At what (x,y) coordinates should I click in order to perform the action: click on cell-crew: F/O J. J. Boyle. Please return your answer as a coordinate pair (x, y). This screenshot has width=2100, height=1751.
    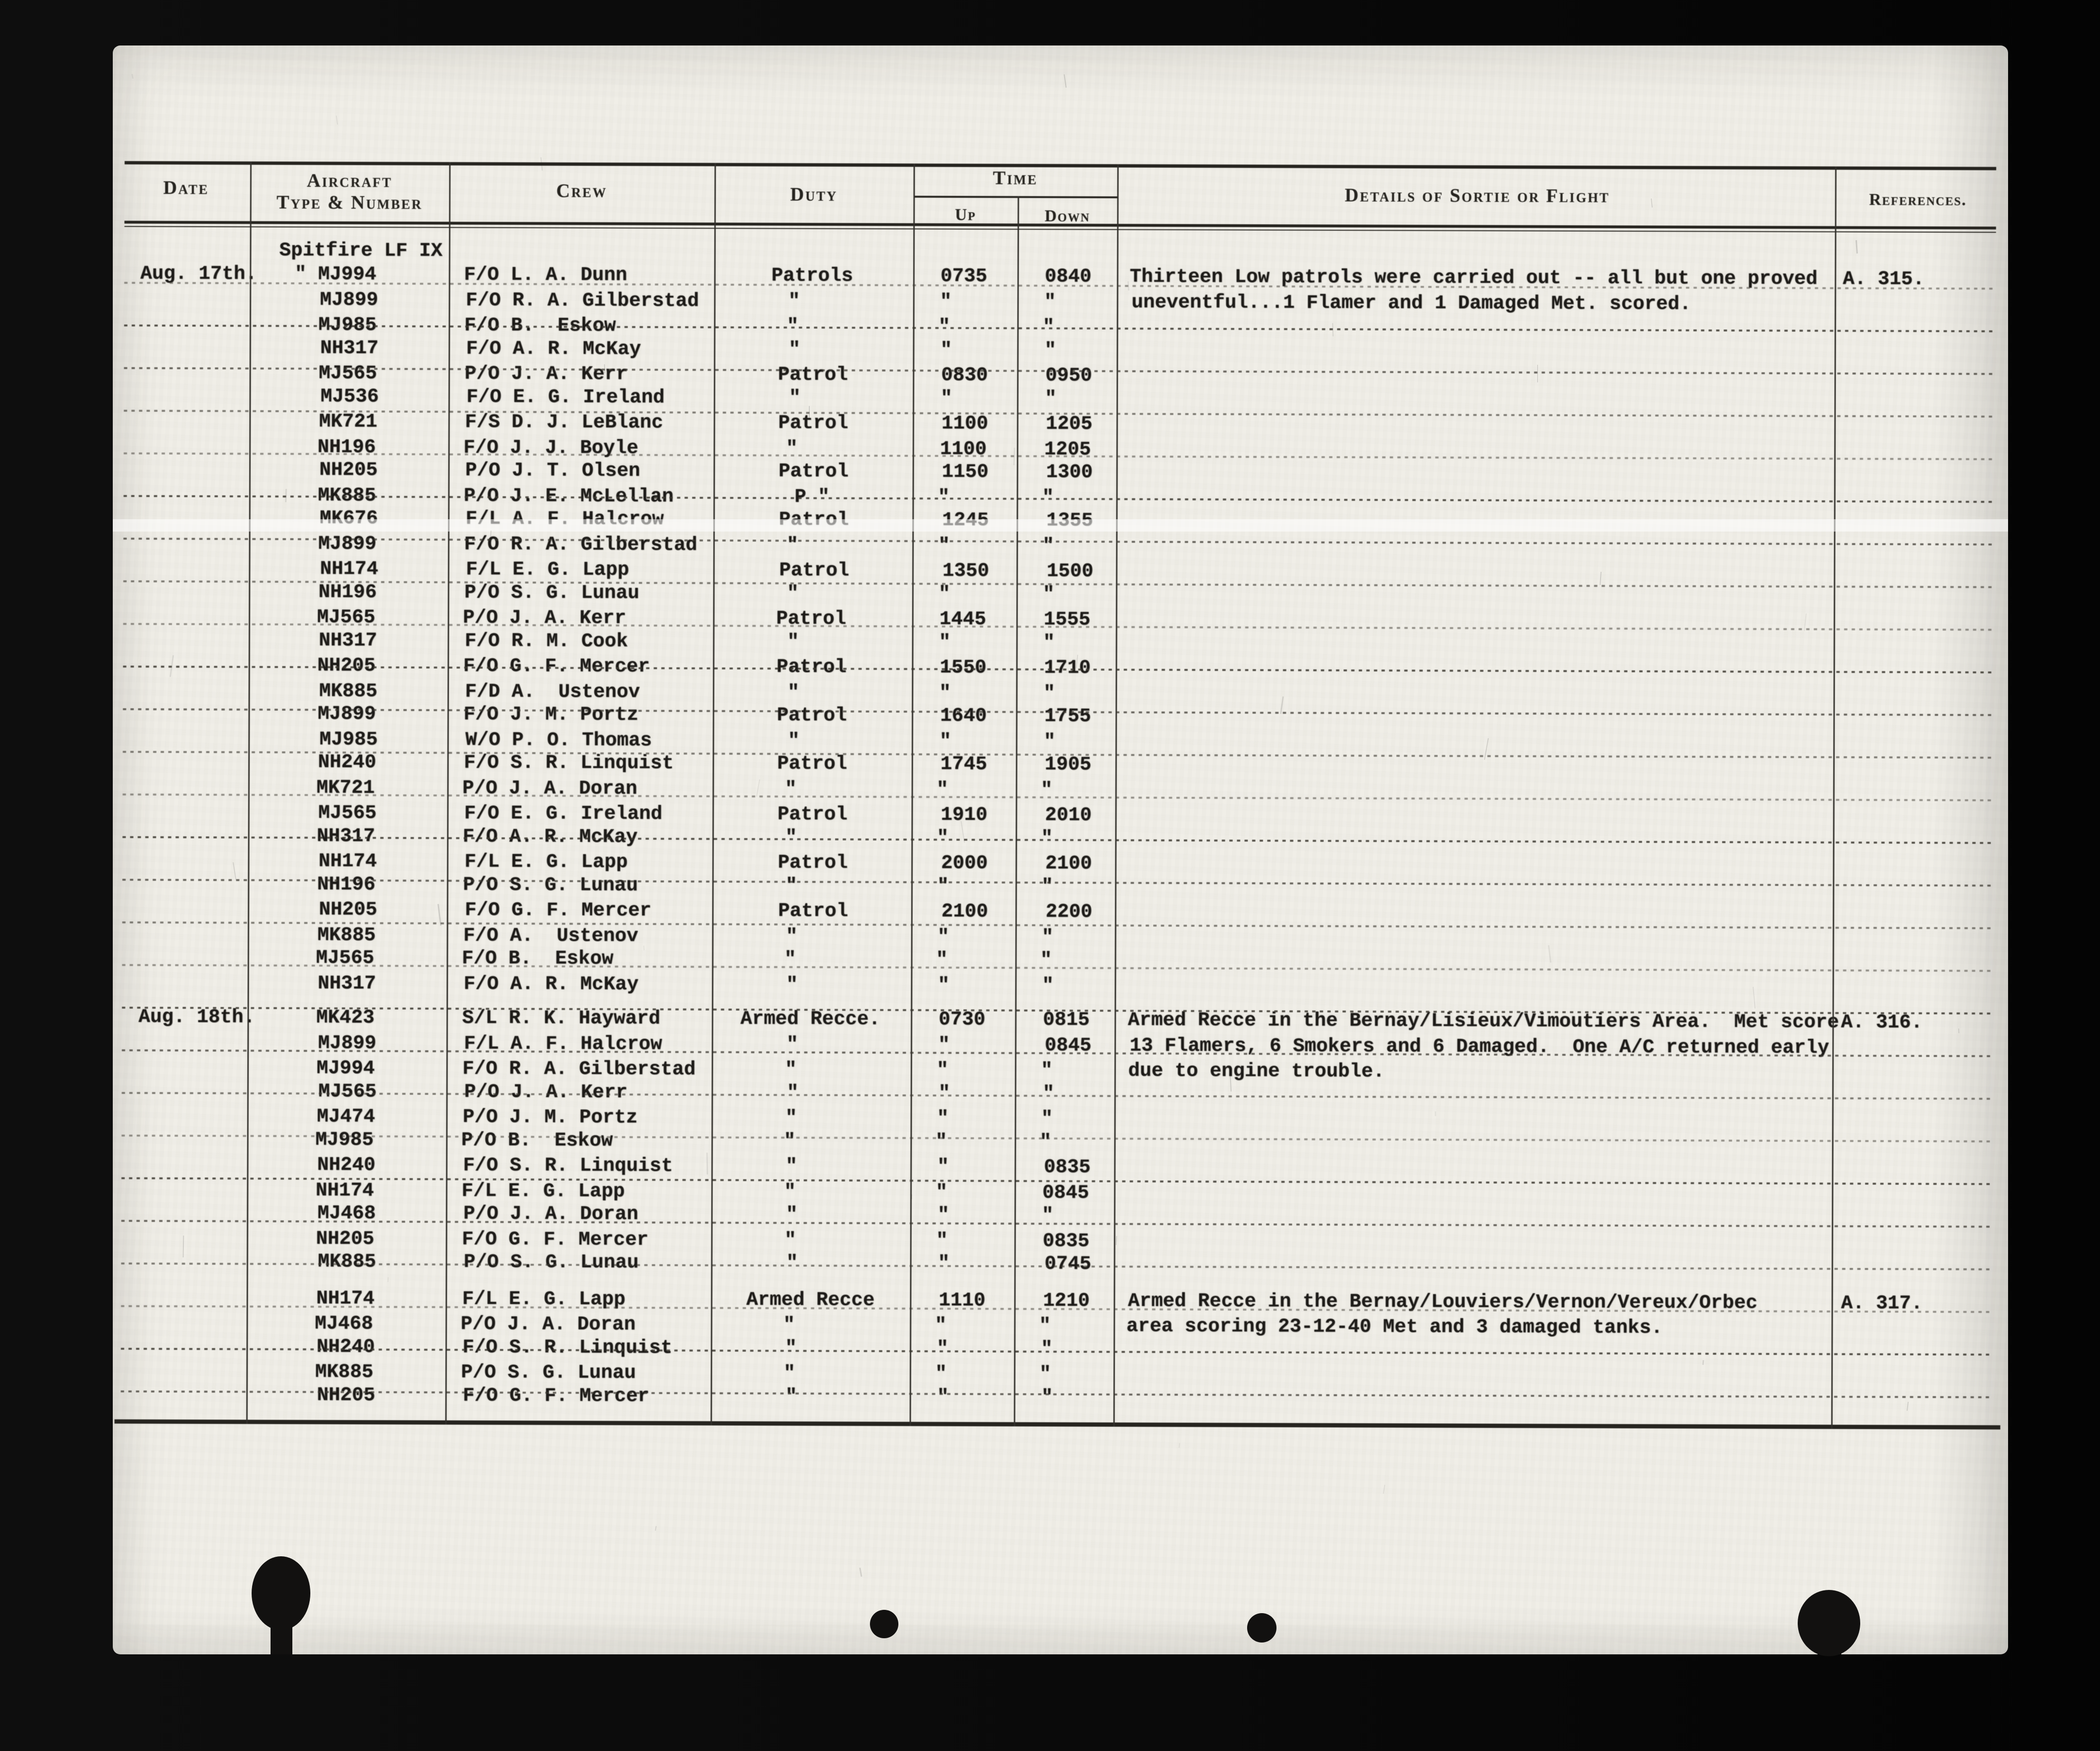
    Looking at the image, I should click on (551, 448).